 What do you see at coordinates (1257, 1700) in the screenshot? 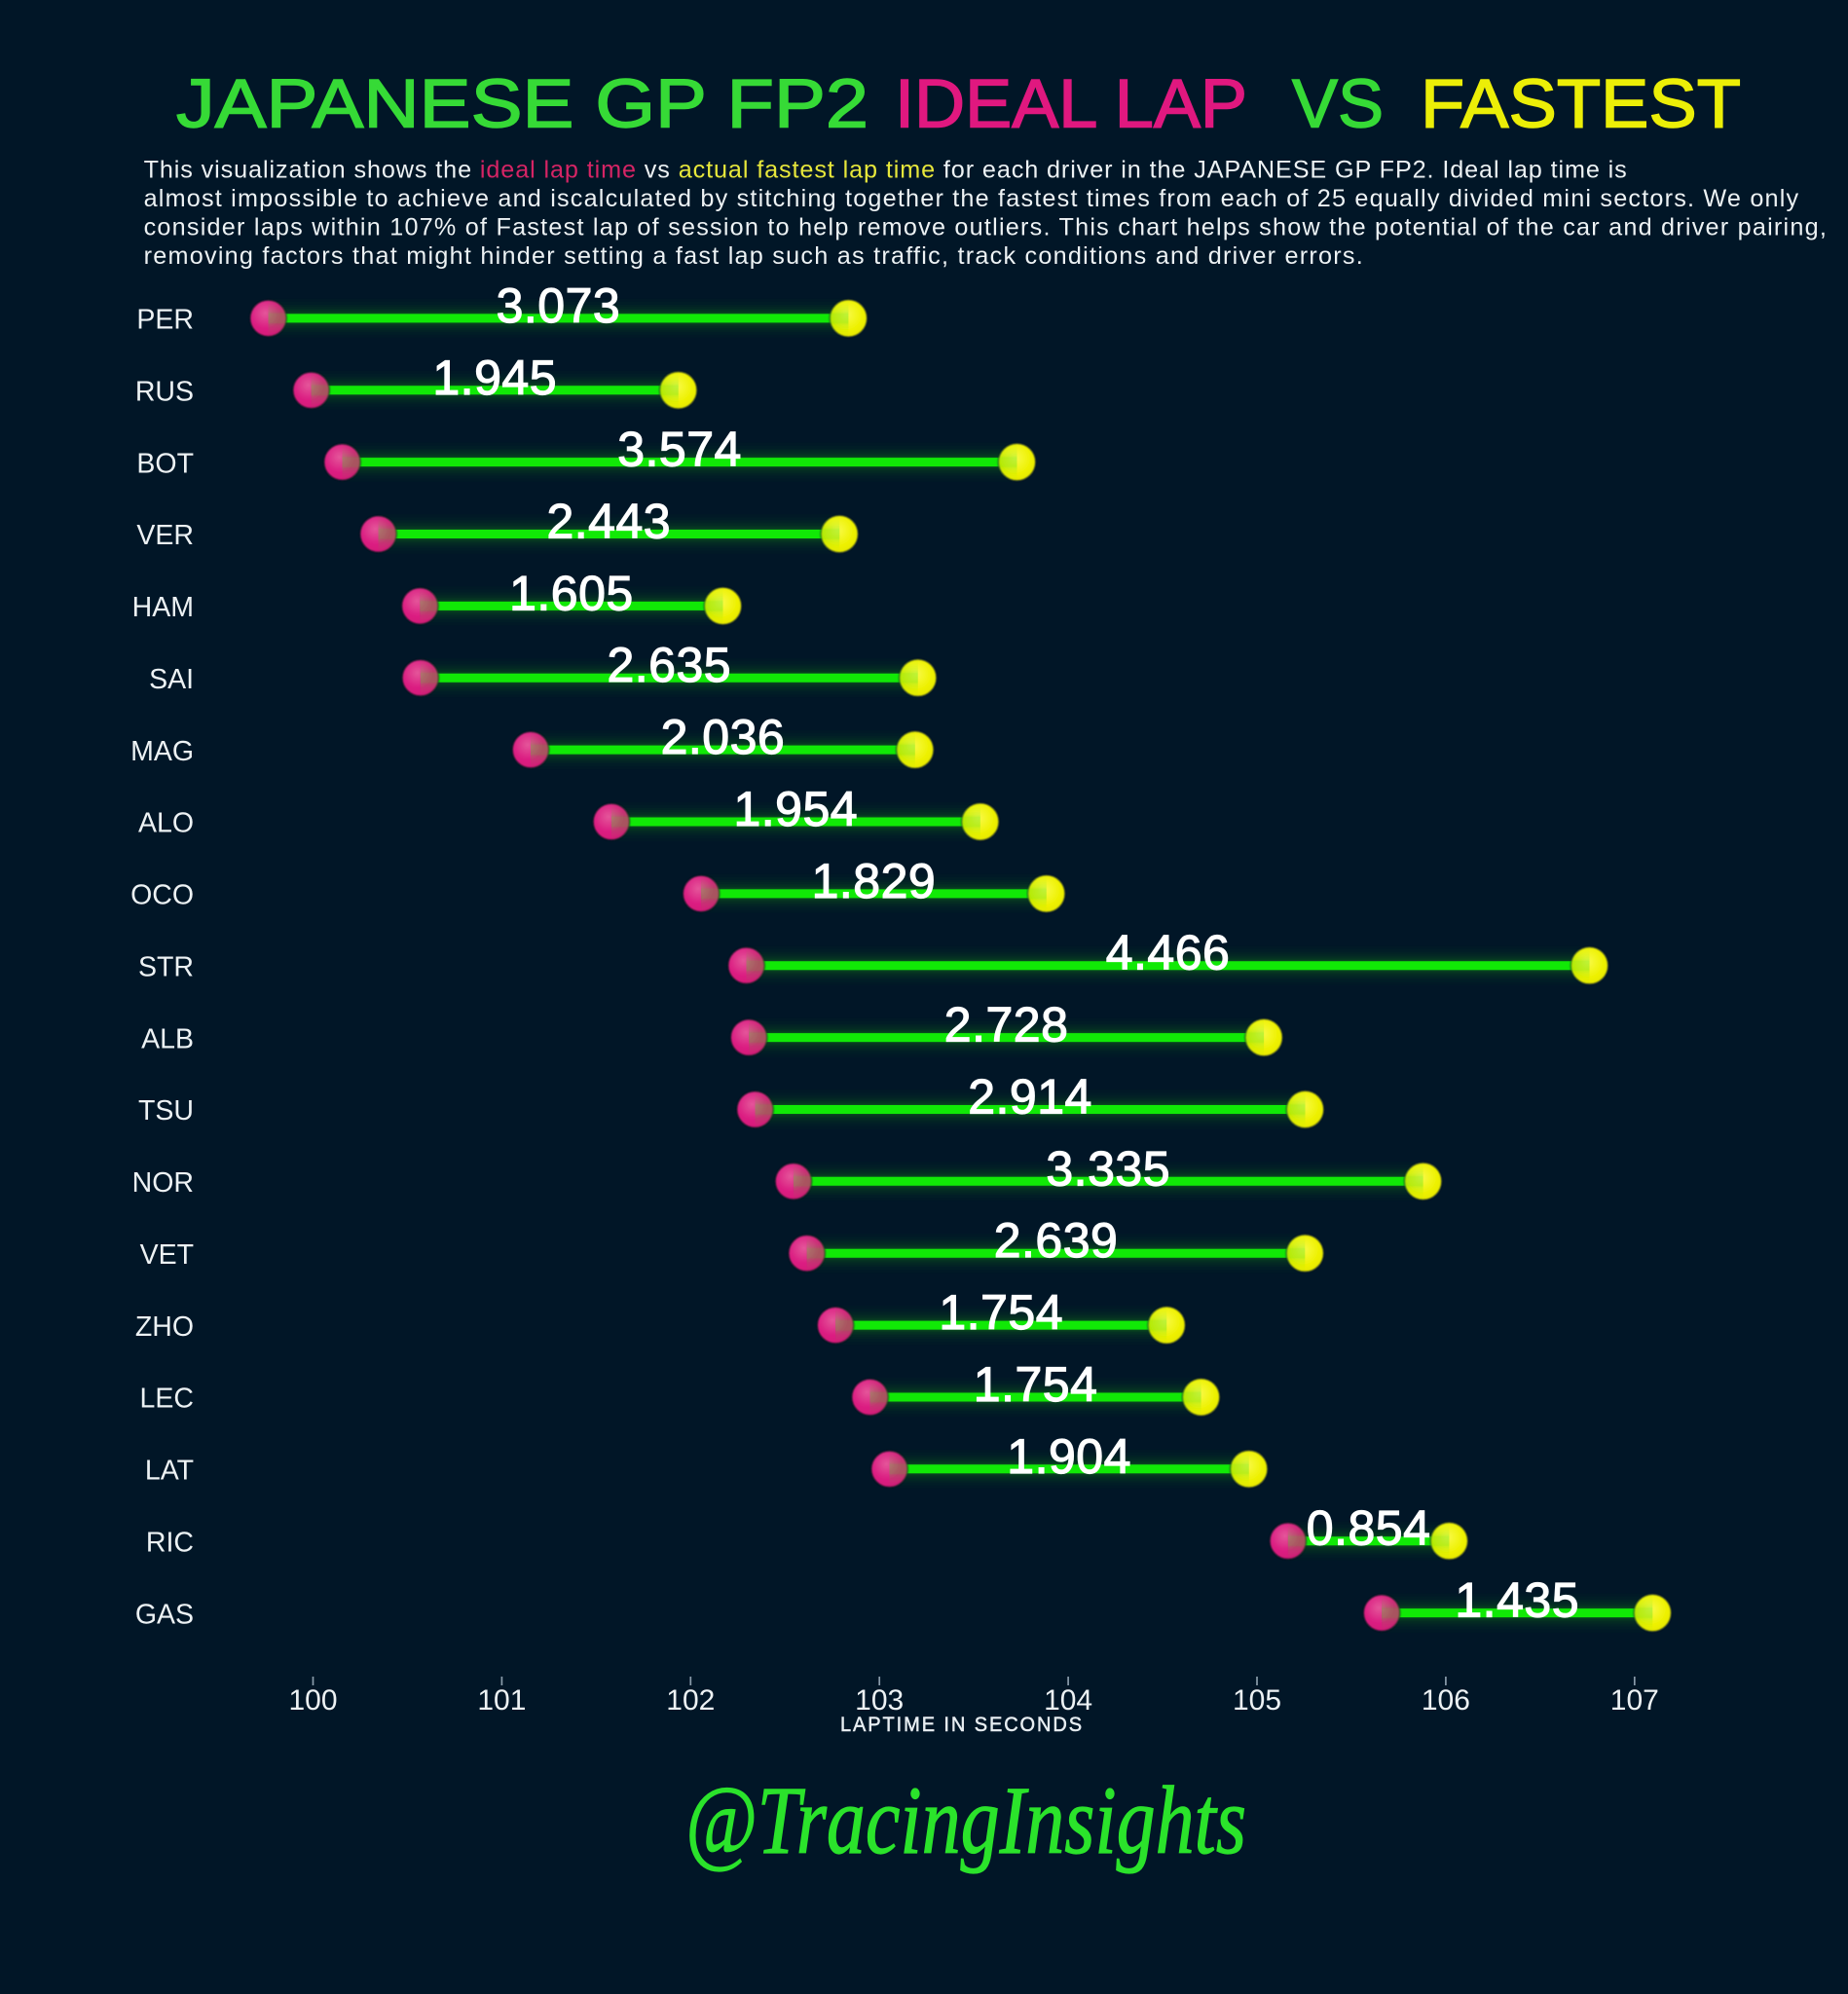
I see `svg-text: 105` at bounding box center [1257, 1700].